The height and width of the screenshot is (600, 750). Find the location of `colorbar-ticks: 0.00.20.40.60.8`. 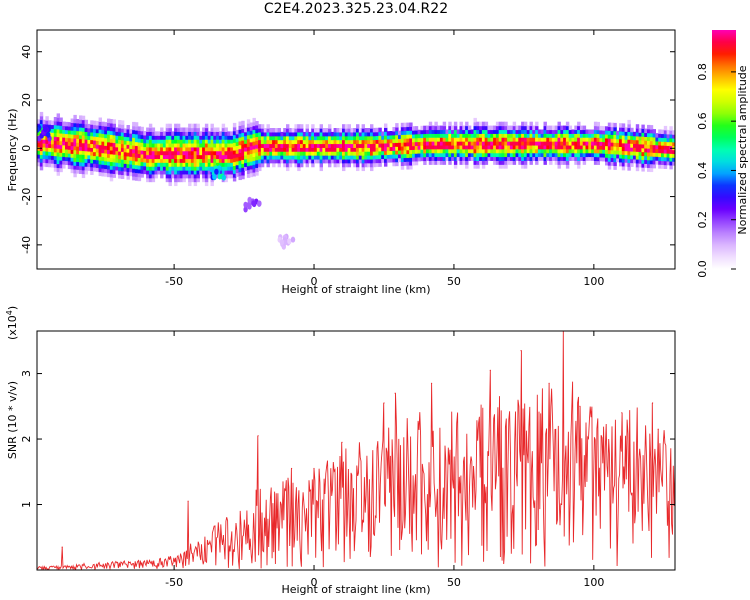

colorbar-ticks: 0.00.20.40.60.8 is located at coordinates (716, 170).